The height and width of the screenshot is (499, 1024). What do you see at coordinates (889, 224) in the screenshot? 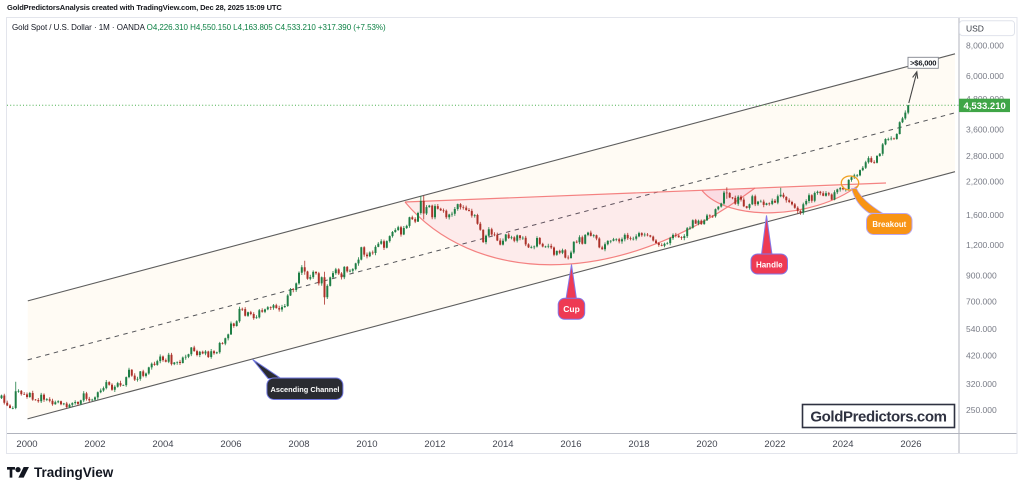
I see `svg-text: Breakout` at bounding box center [889, 224].